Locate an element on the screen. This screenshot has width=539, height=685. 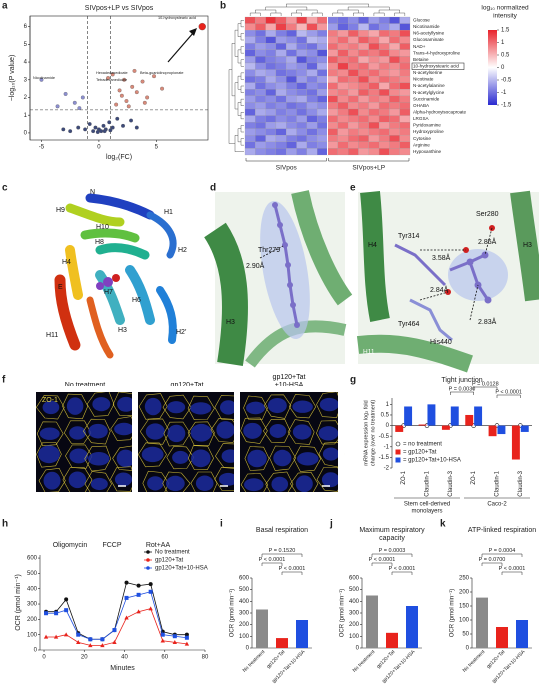
highlight-box is located at coordinates (438, 66).